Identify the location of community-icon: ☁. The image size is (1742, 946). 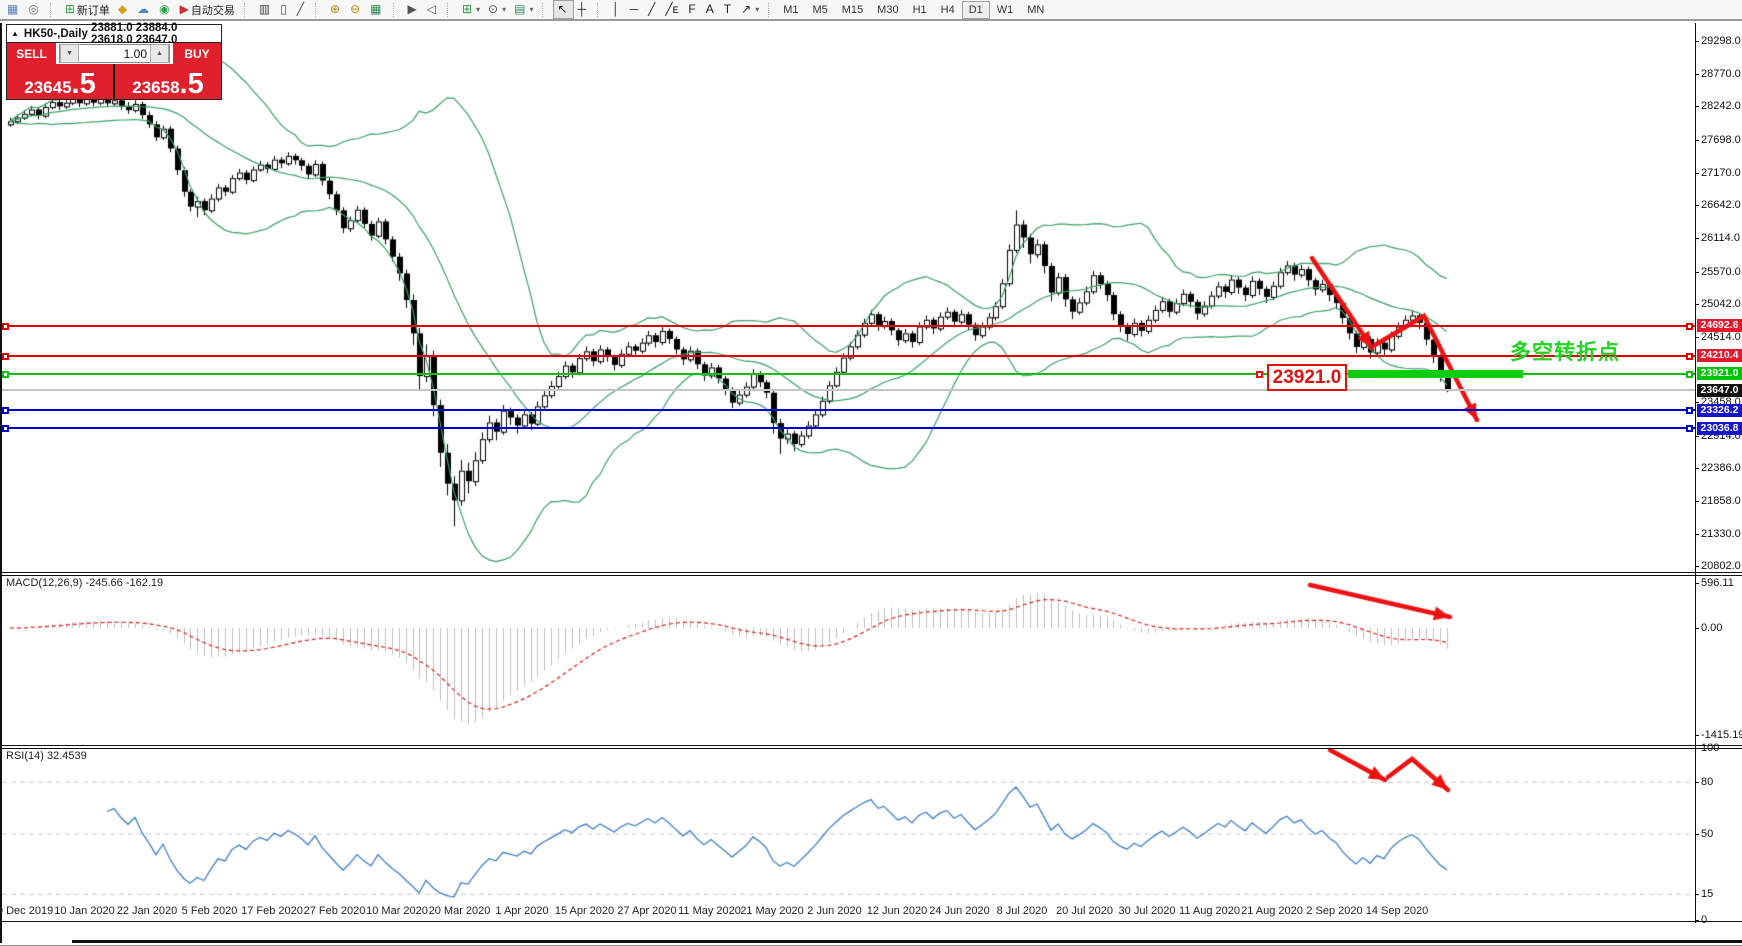
(143, 9).